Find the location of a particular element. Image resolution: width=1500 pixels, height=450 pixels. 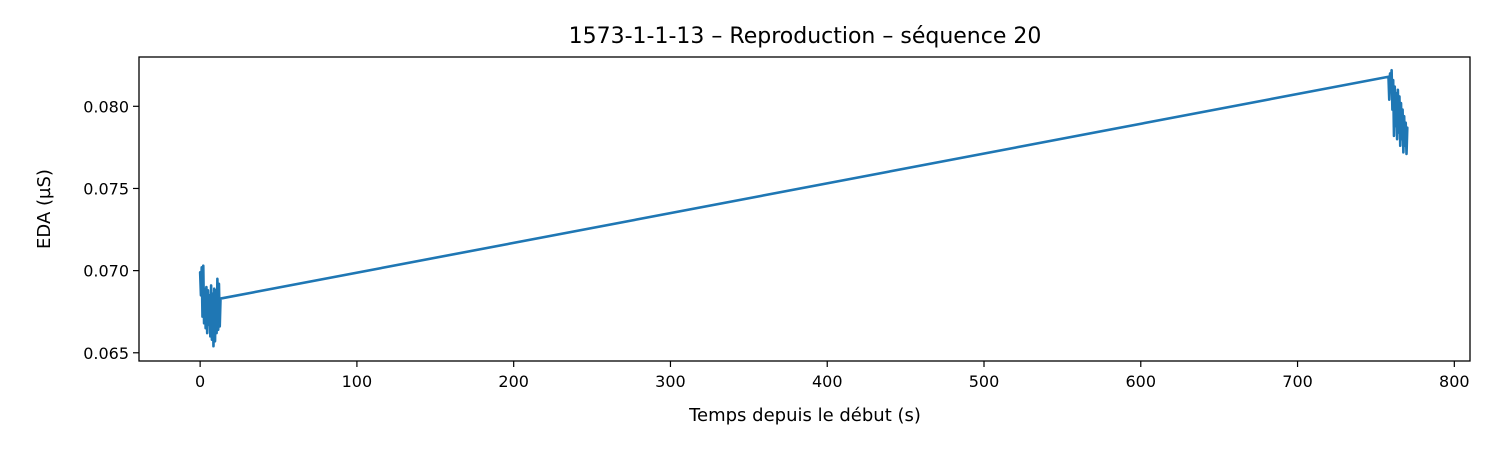

y-tick-label: 0.070 is located at coordinates (106, 271).